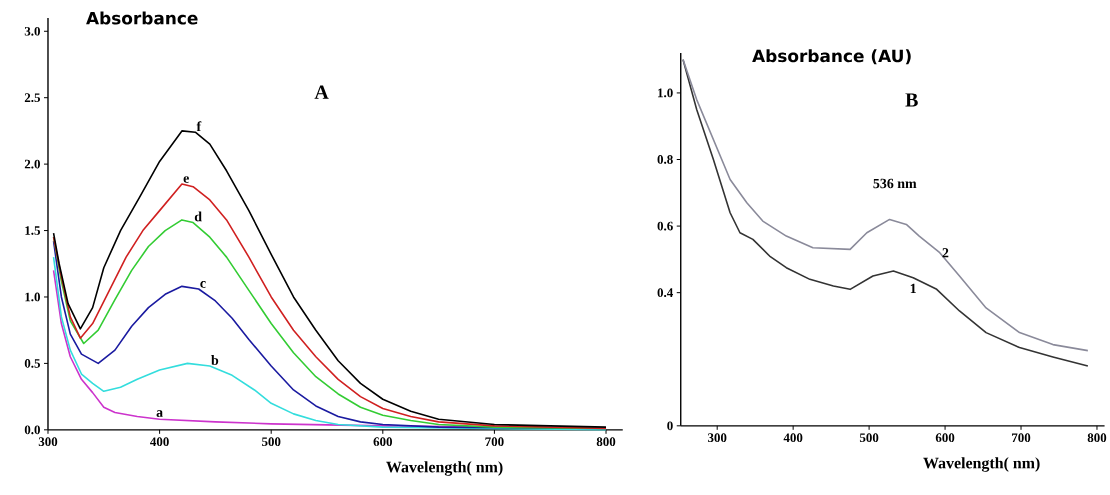  What do you see at coordinates (945, 253) in the screenshot?
I see `series-label: 2` at bounding box center [945, 253].